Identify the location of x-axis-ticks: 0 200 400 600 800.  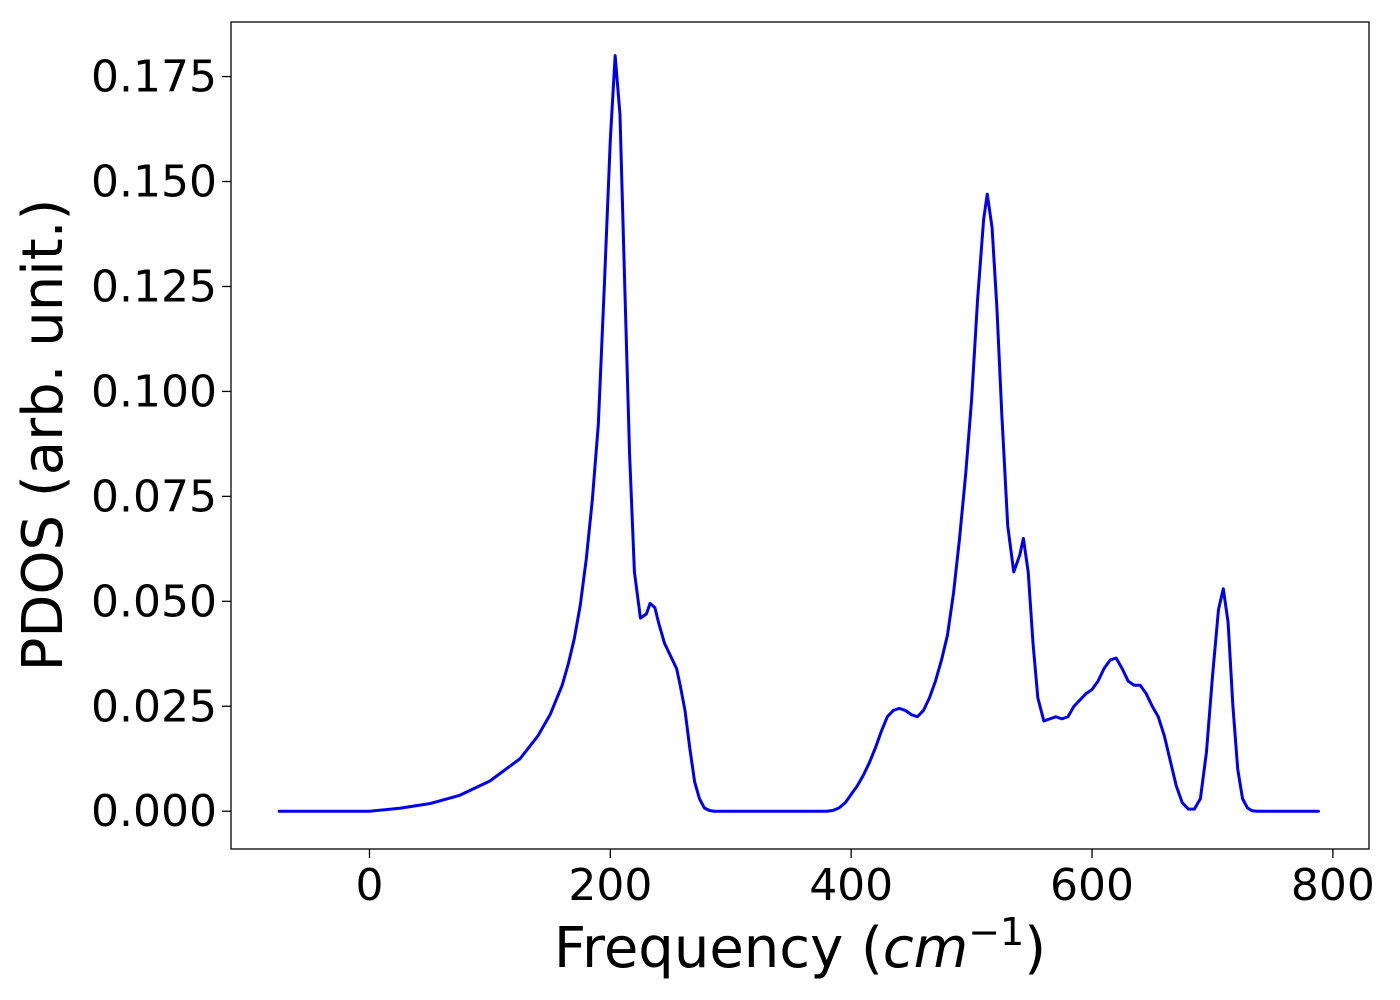
(865, 880).